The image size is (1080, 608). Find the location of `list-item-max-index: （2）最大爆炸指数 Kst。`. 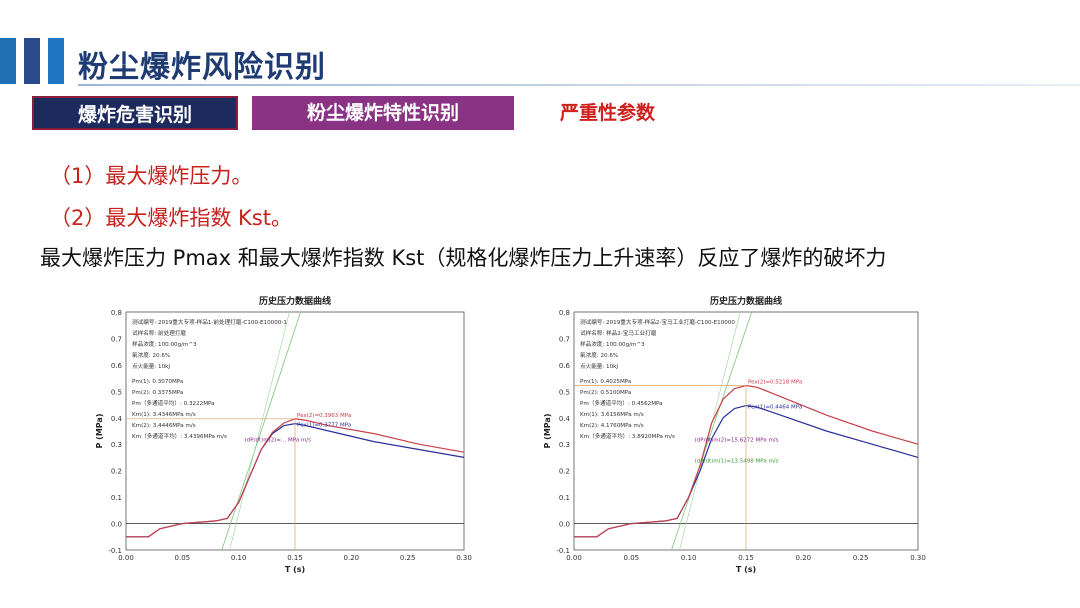

list-item-max-index: （2）最大爆炸指数 Kst。 is located at coordinates (171, 218).